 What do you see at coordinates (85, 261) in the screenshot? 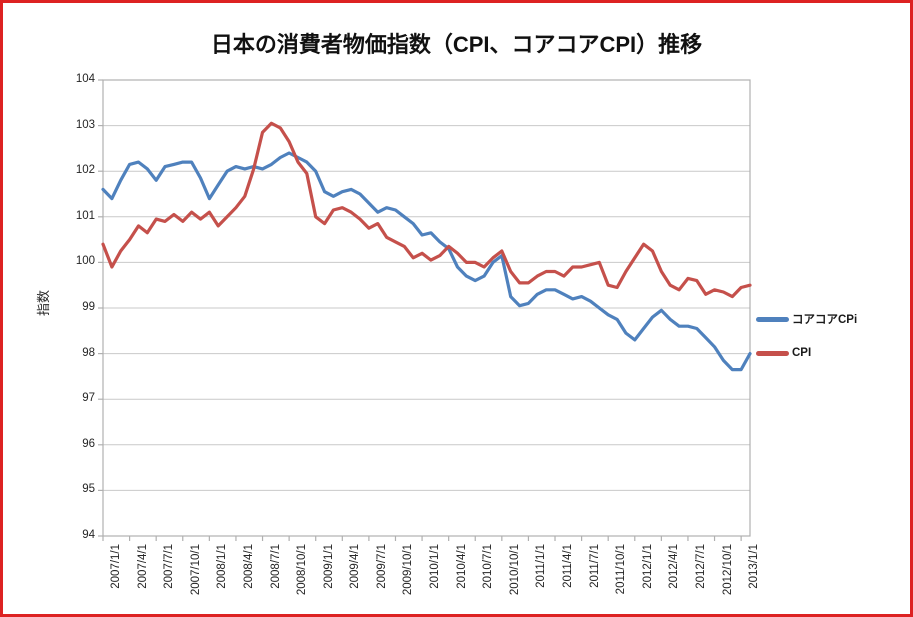
I see `y-tick-label: 100` at bounding box center [85, 261].